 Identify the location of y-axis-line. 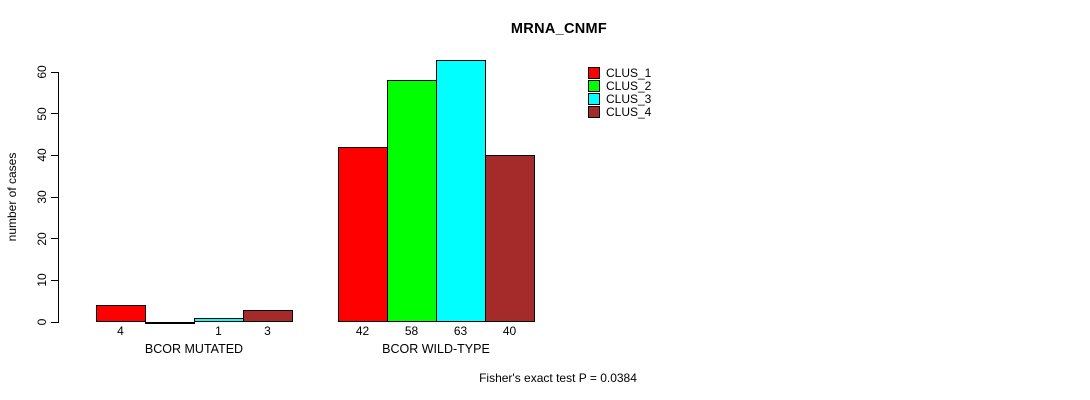
(58, 197).